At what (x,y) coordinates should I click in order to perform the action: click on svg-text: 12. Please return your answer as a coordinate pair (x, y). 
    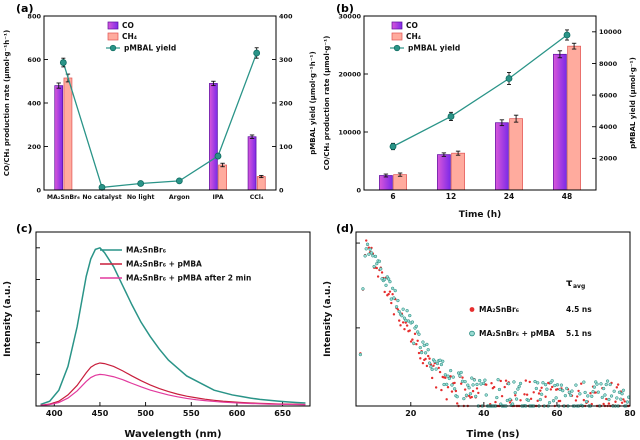
    Looking at the image, I should click on (451, 196).